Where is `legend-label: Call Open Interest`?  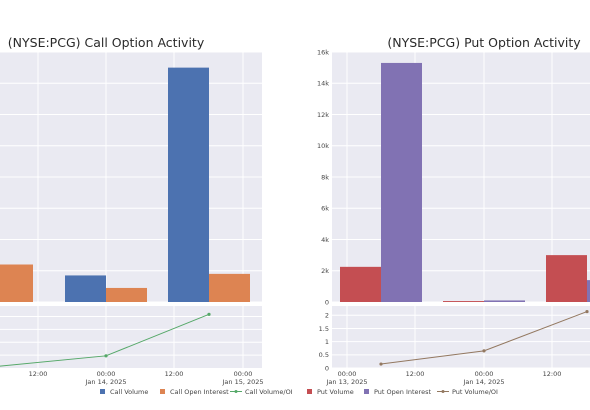
legend-label: Call Open Interest is located at coordinates (199, 392).